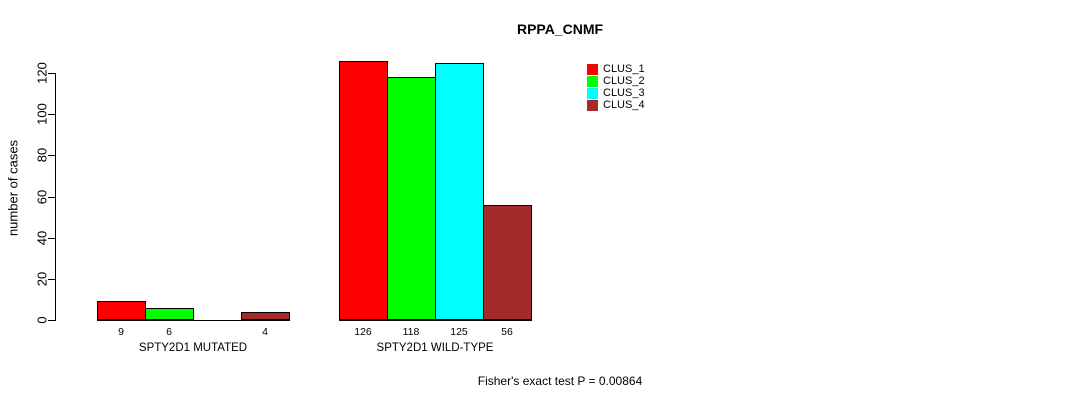  I want to click on bar-value-label: 56, so click(507, 332).